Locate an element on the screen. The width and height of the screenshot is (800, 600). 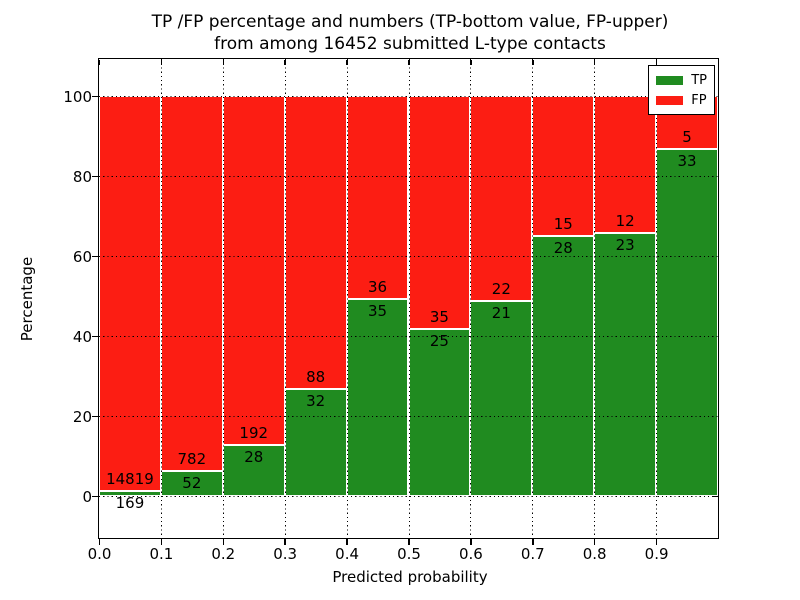
y-tick-label: 40 is located at coordinates (82, 336).